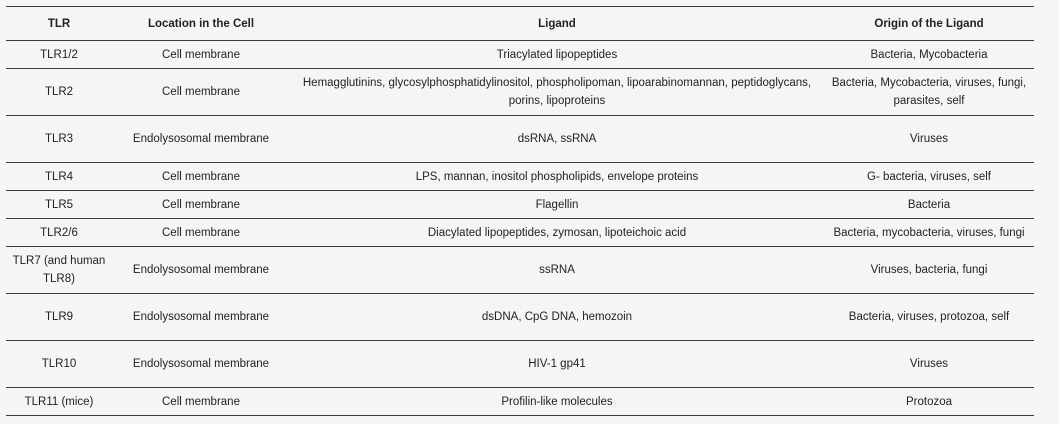  I want to click on cell-tlr: TLR5, so click(59, 204).